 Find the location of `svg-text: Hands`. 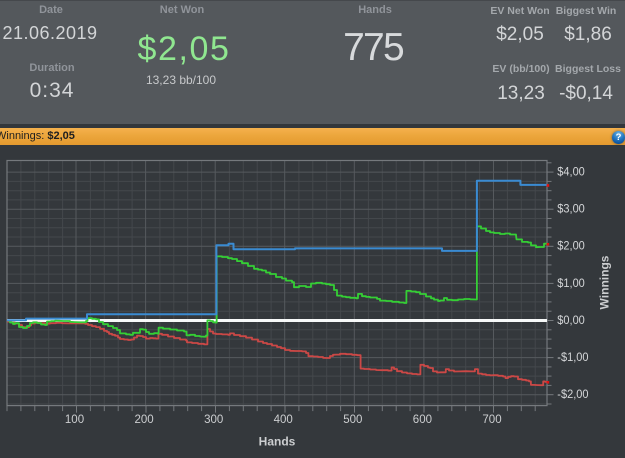

svg-text: Hands is located at coordinates (277, 442).